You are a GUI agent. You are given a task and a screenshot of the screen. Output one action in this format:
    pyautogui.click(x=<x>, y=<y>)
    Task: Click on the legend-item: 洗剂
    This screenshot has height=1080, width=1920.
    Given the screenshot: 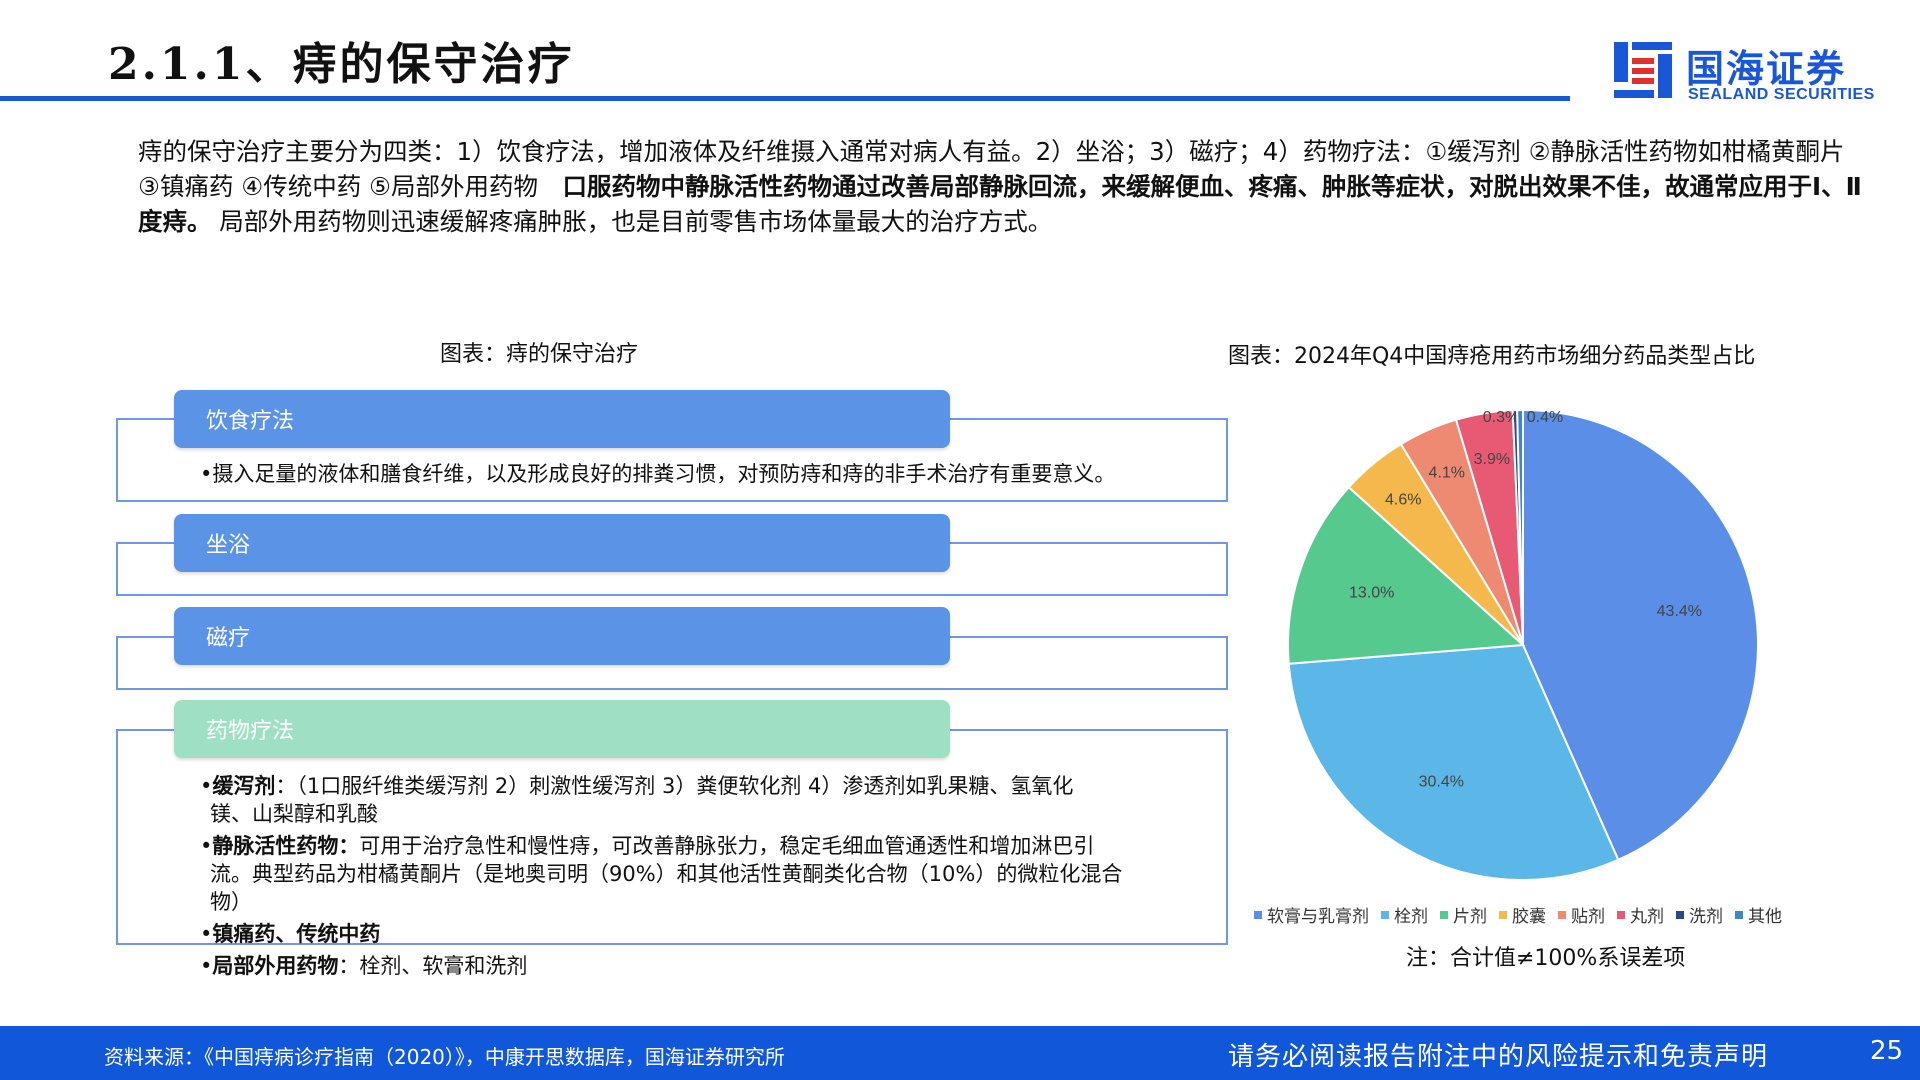 What is the action you would take?
    pyautogui.click(x=1699, y=914)
    